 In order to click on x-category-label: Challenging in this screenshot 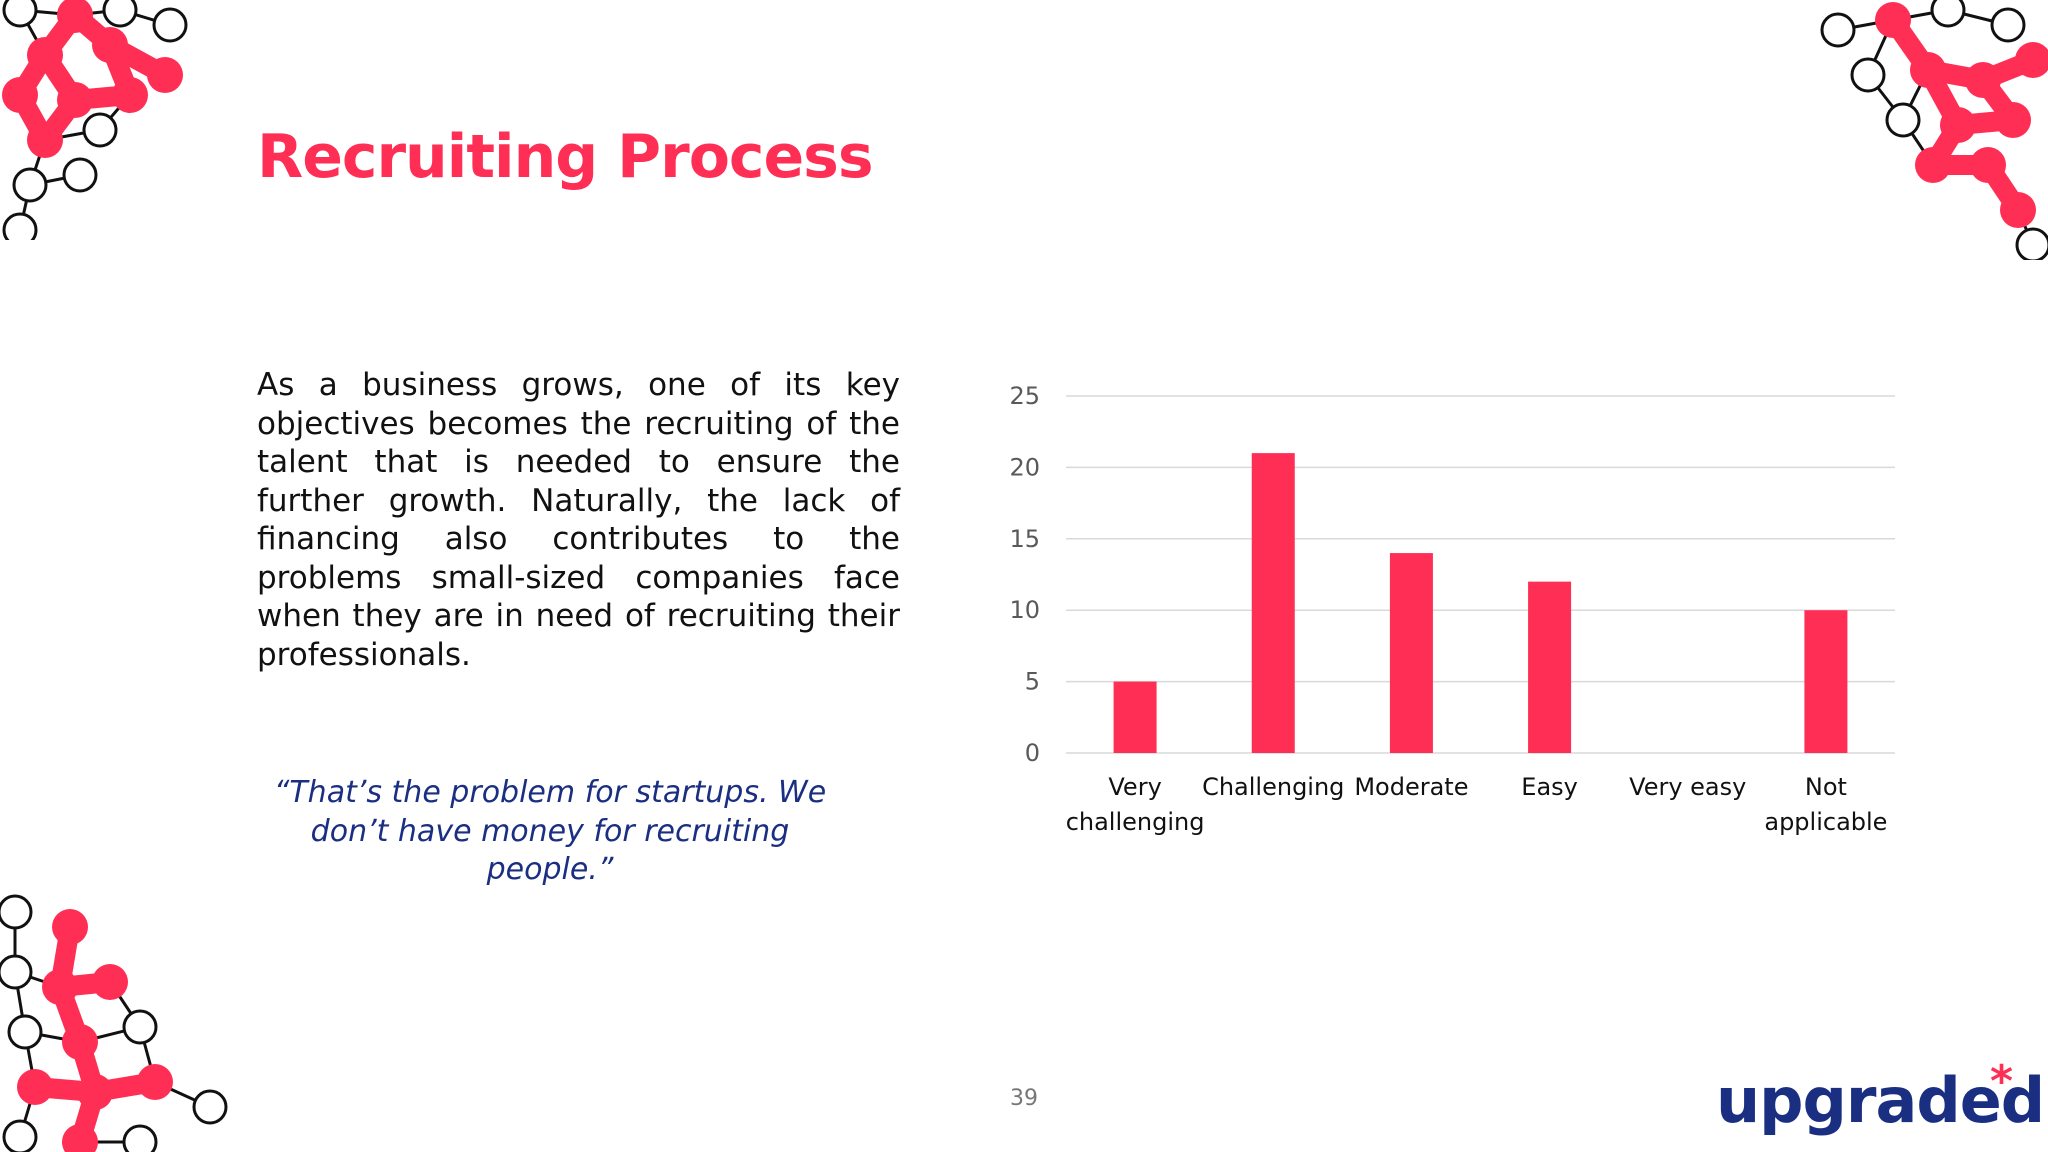, I will do `click(1273, 787)`.